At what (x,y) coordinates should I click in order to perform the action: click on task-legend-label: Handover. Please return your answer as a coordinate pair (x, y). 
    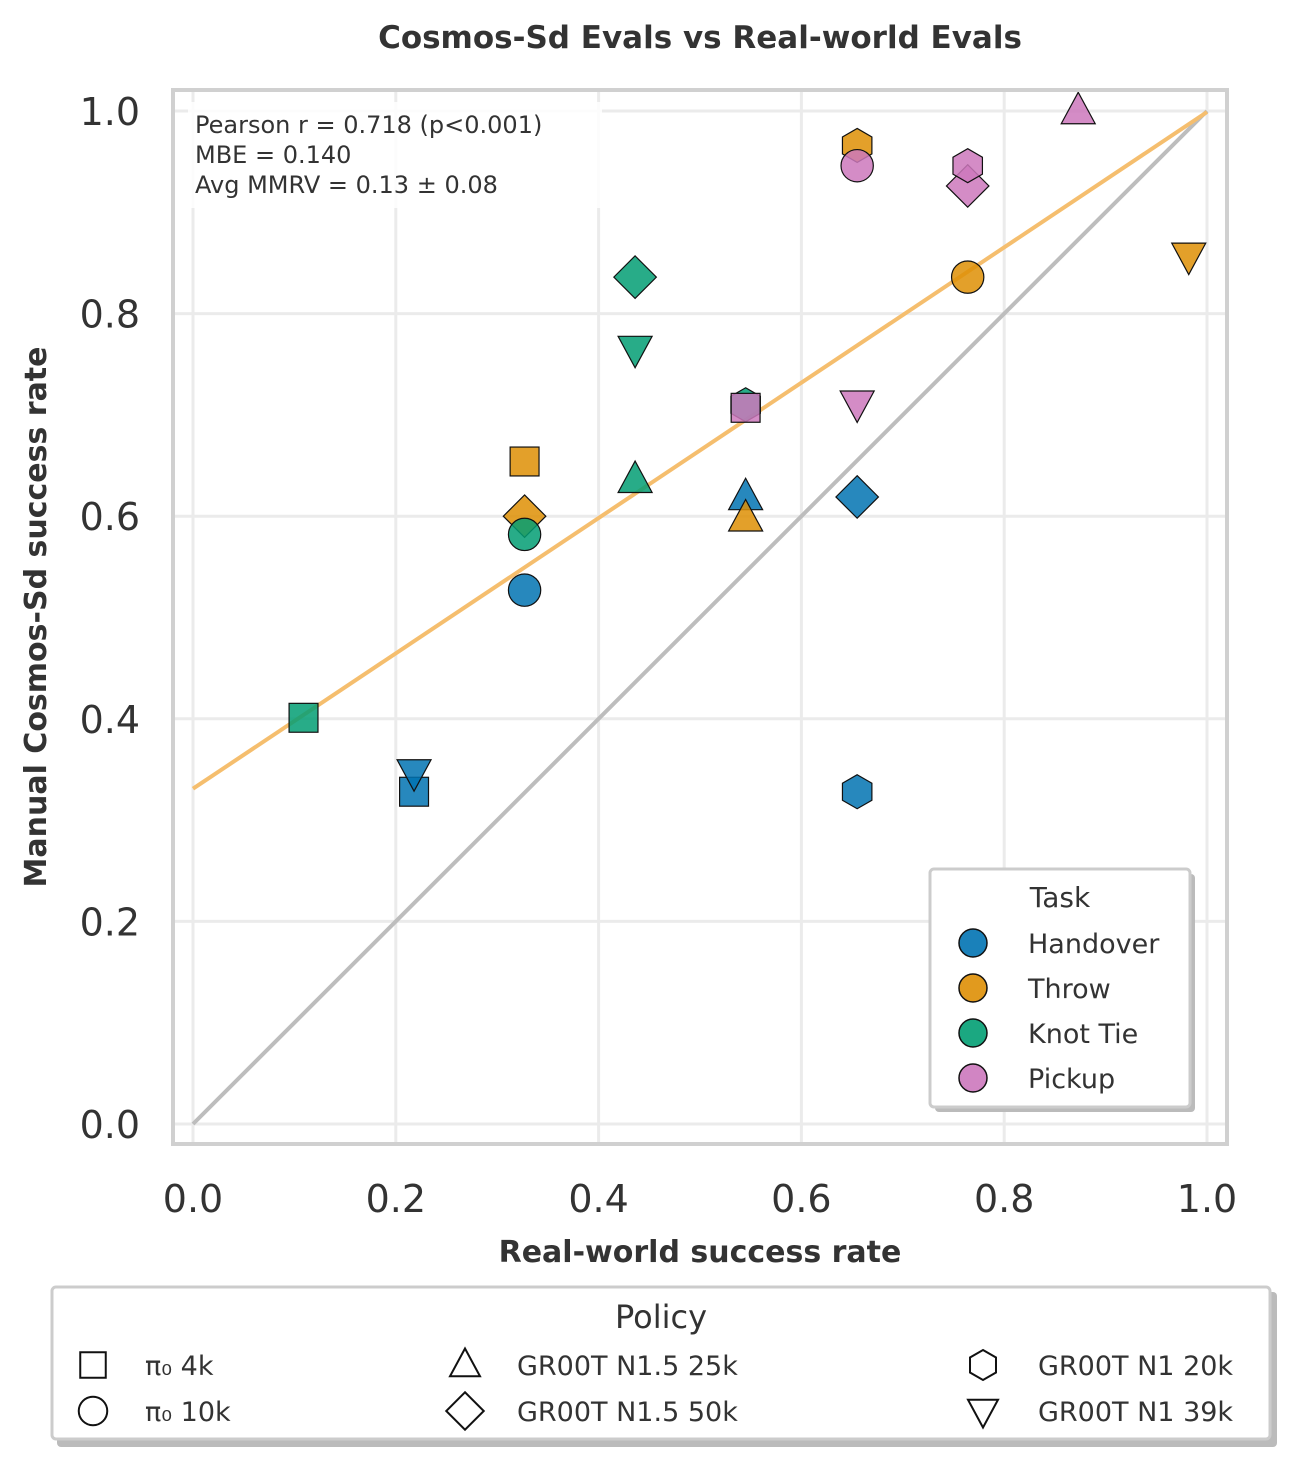
    Looking at the image, I should click on (1094, 944).